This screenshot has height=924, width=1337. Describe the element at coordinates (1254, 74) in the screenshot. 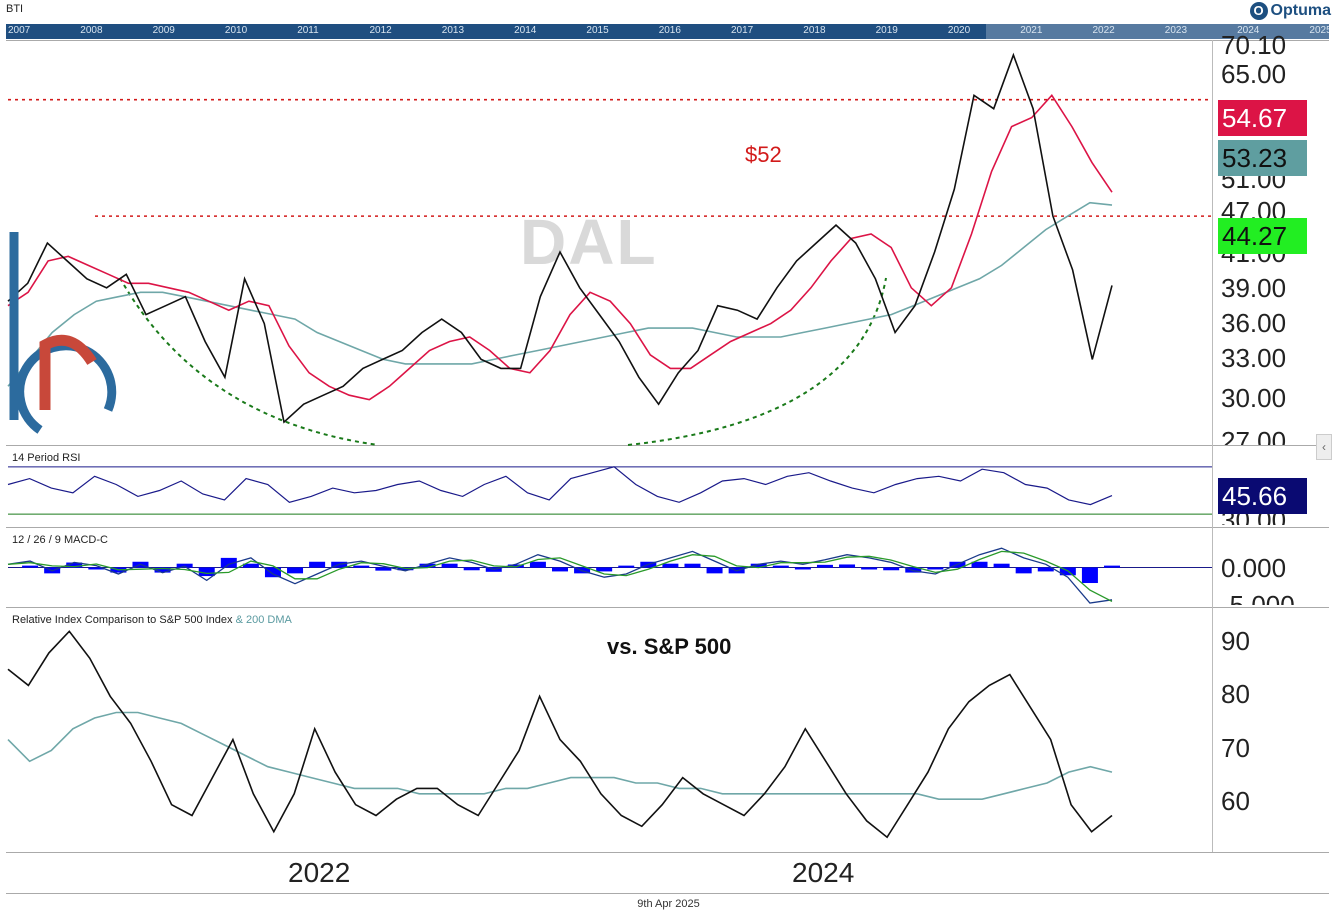

I see `price-axis-tick: 65.00` at that location.